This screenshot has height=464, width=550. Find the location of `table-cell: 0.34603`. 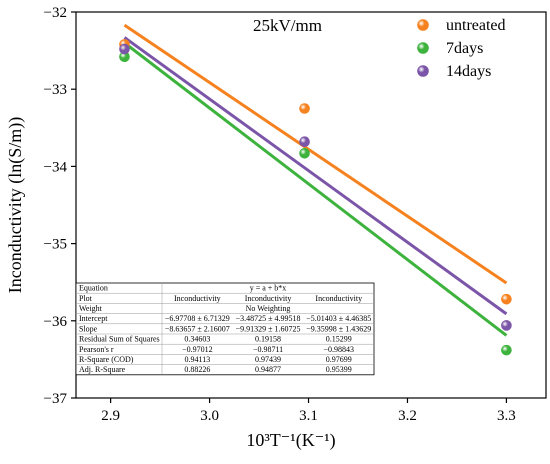

table-cell: 0.34603 is located at coordinates (197, 339).